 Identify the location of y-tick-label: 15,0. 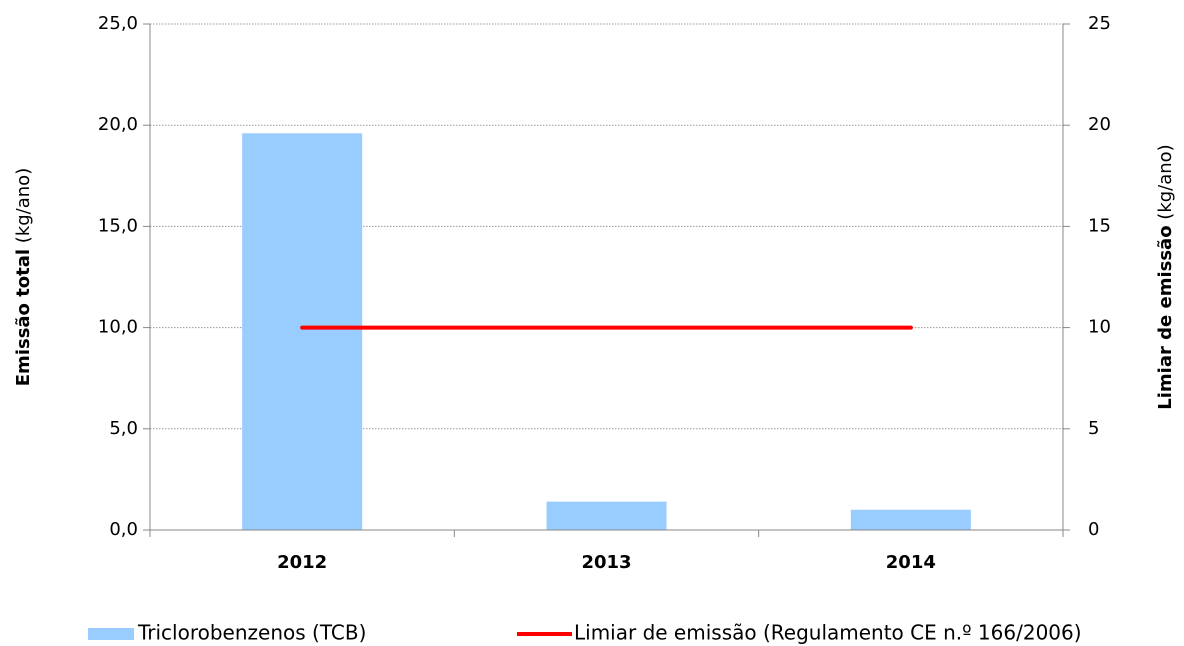
(118, 225).